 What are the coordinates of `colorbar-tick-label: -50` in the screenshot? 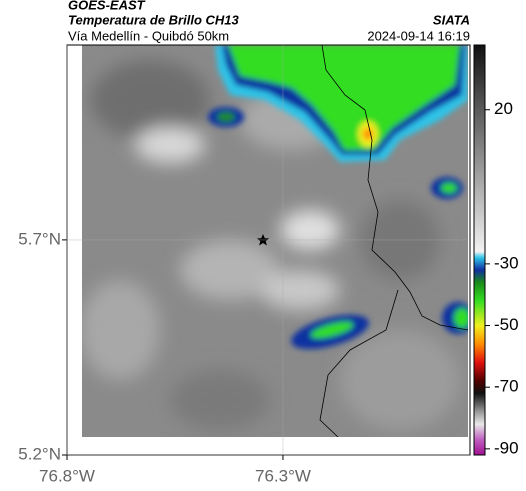 It's located at (506, 324).